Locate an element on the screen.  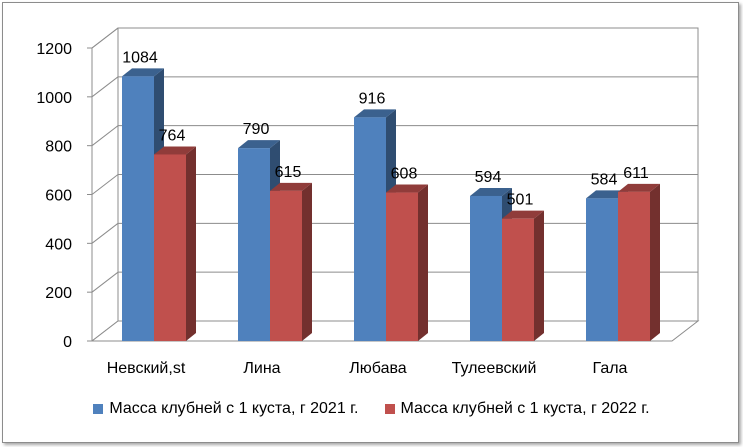
data-label: 584 is located at coordinates (604, 179).